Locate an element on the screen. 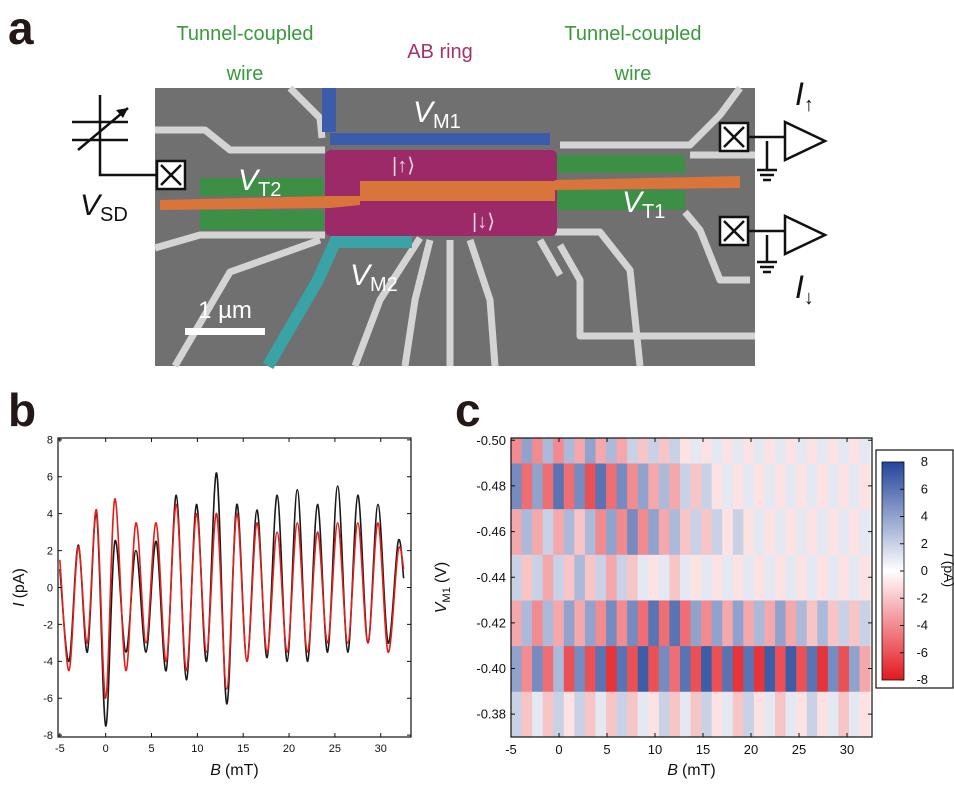 This screenshot has height=785, width=954. x-tick-label: 10 is located at coordinates (655, 749).